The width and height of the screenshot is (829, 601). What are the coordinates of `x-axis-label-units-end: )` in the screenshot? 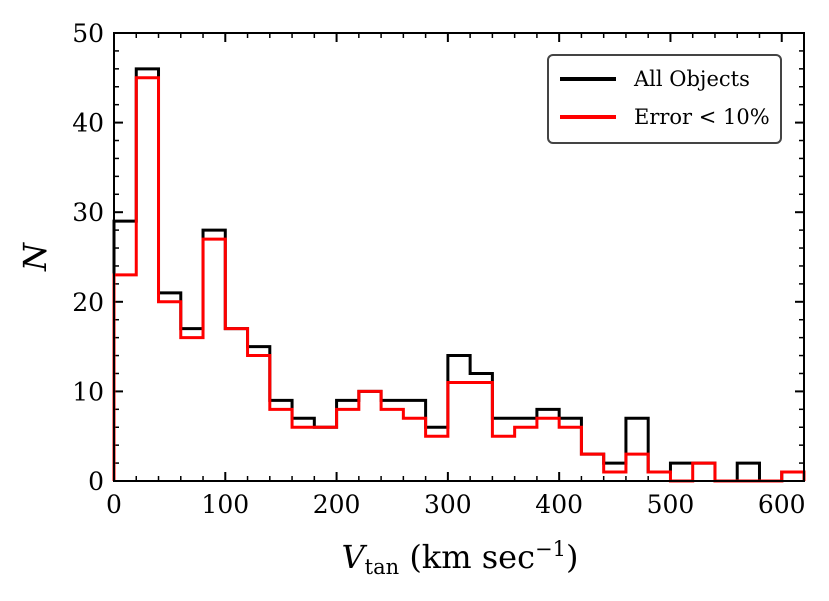 It's located at (572, 557).